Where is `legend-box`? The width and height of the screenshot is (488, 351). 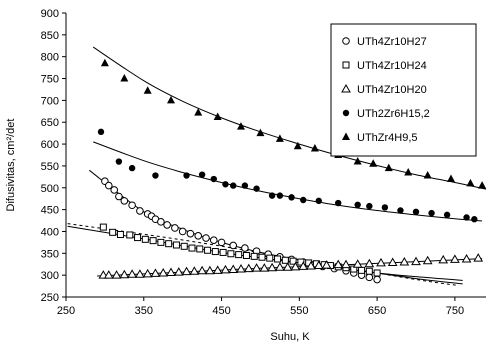 legend-box is located at coordinates (403, 90).